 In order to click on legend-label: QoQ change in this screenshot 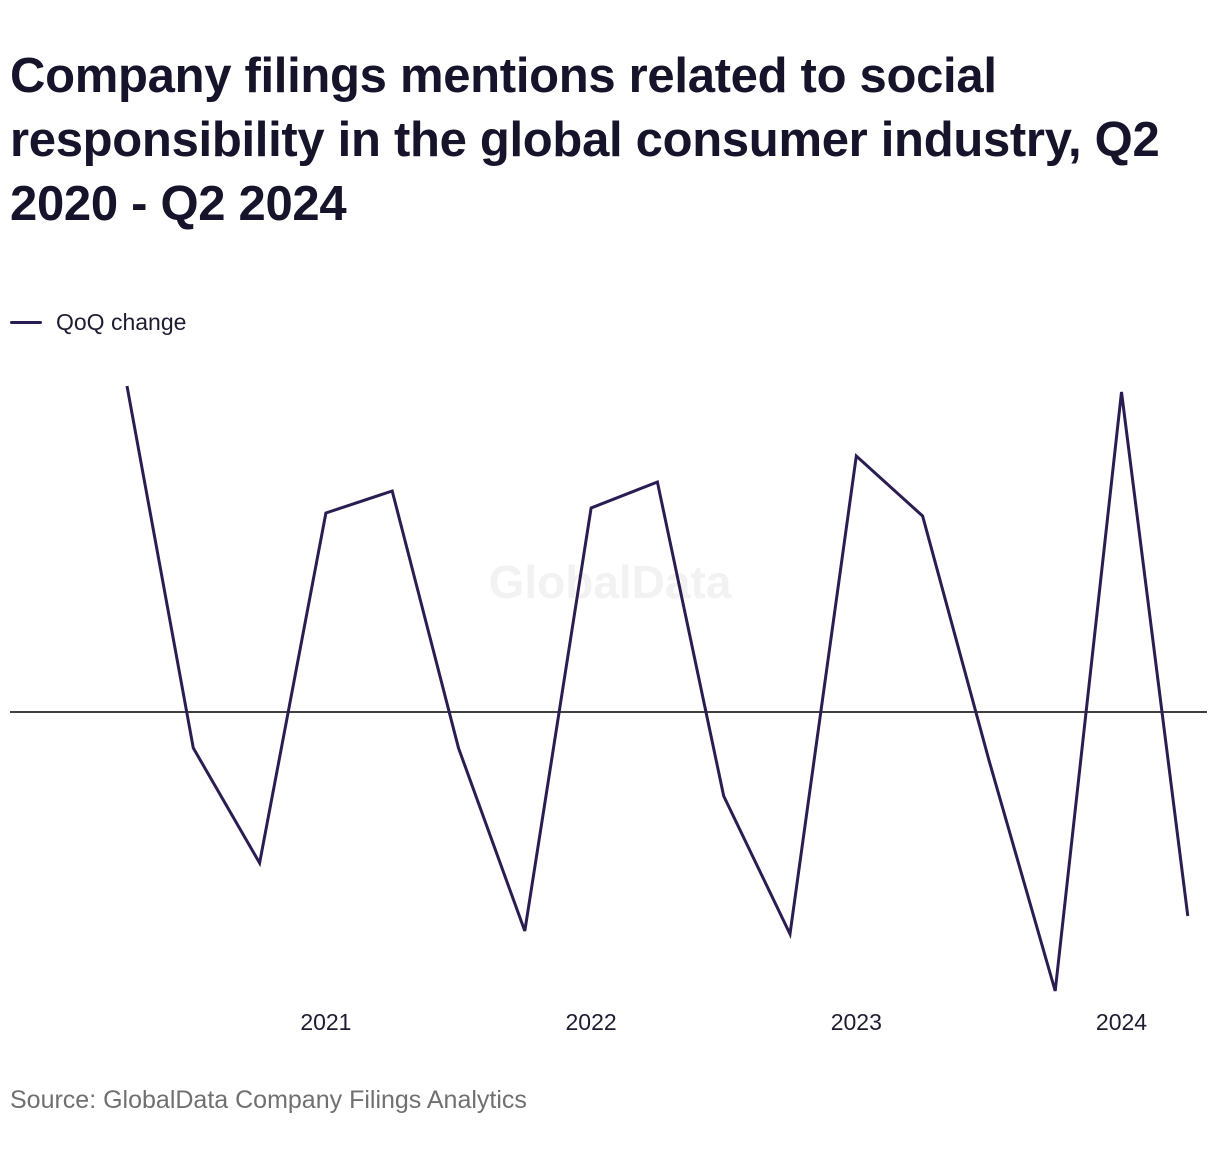, I will do `click(121, 321)`.